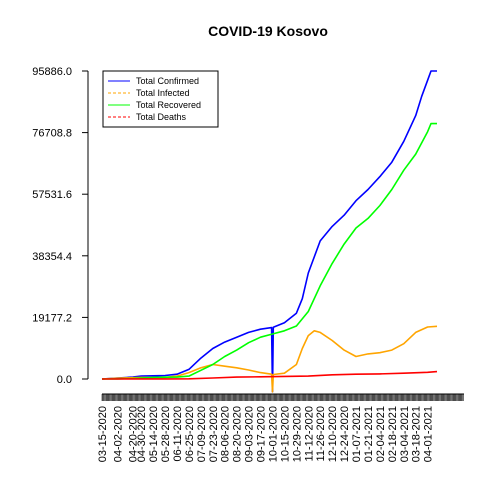  Describe the element at coordinates (190, 434) in the screenshot. I see `x-tick-label: 06-25-2020` at that location.